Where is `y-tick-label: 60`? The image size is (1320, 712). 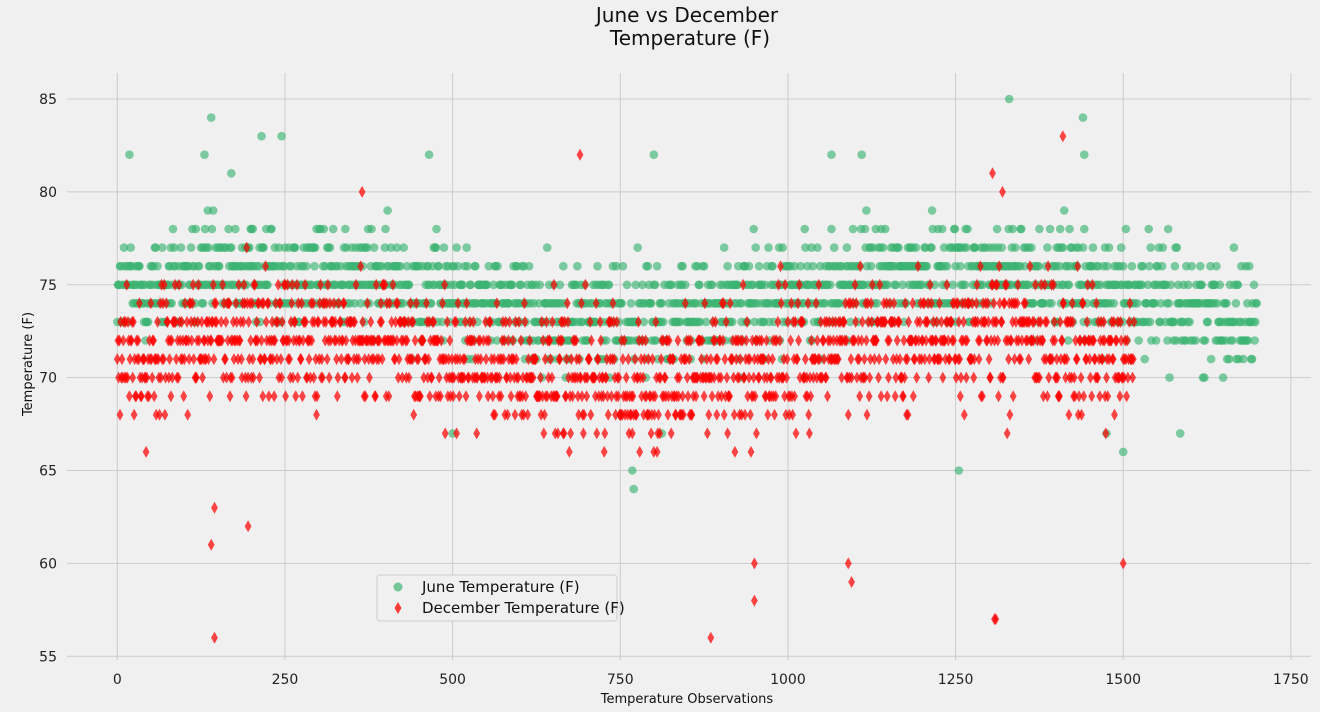
y-tick-label: 60 is located at coordinates (48, 564).